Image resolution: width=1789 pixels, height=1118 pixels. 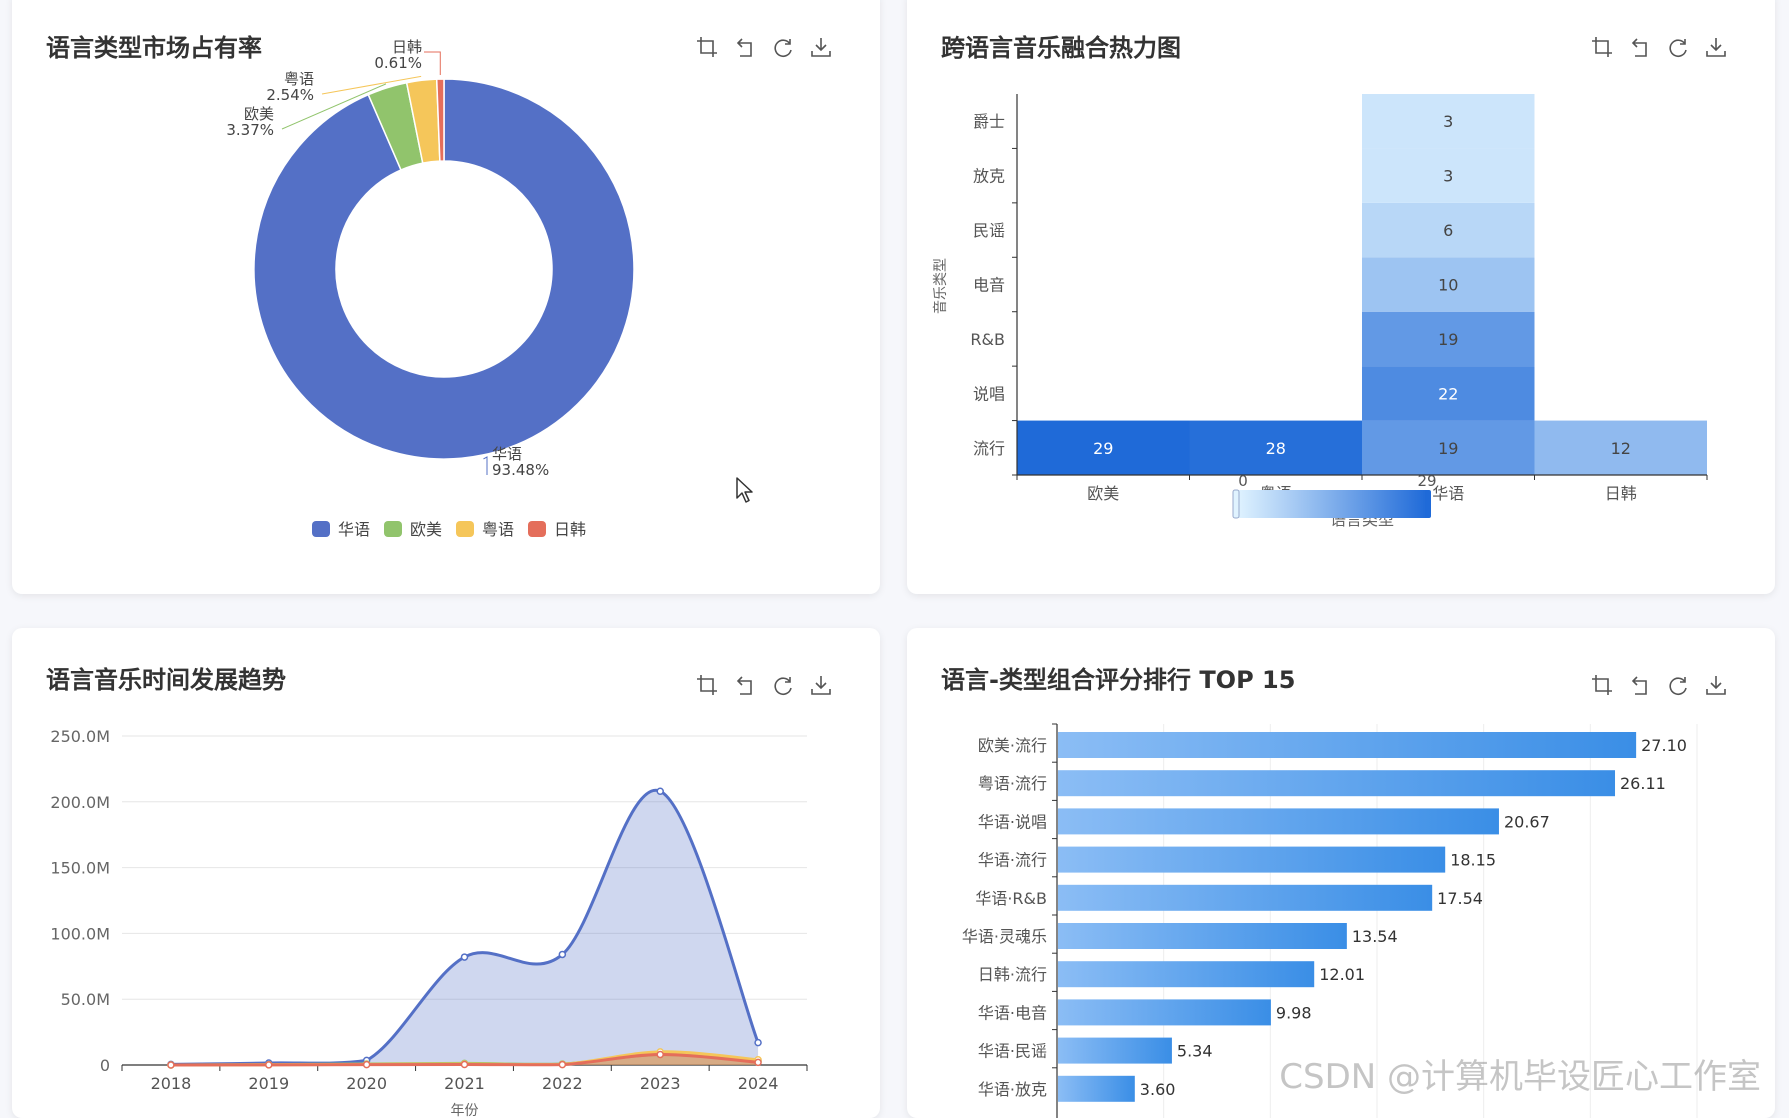 I want to click on heatmap-y-tick-label: R&B, so click(x=987, y=339).